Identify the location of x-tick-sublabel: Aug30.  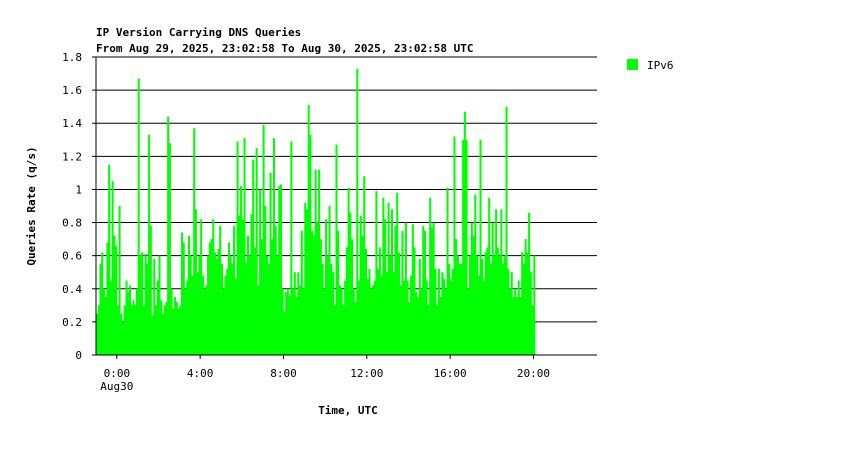
(116, 386).